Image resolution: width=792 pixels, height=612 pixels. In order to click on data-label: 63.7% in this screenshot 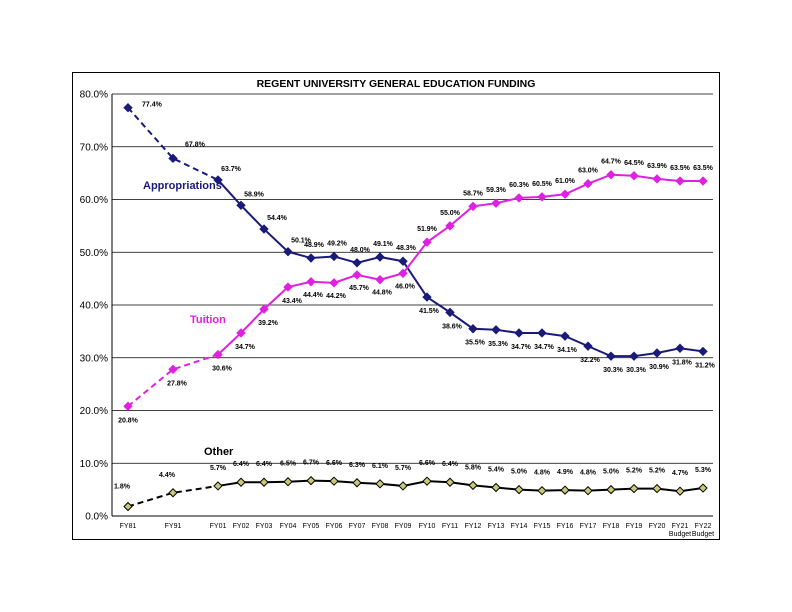, I will do `click(231, 169)`.